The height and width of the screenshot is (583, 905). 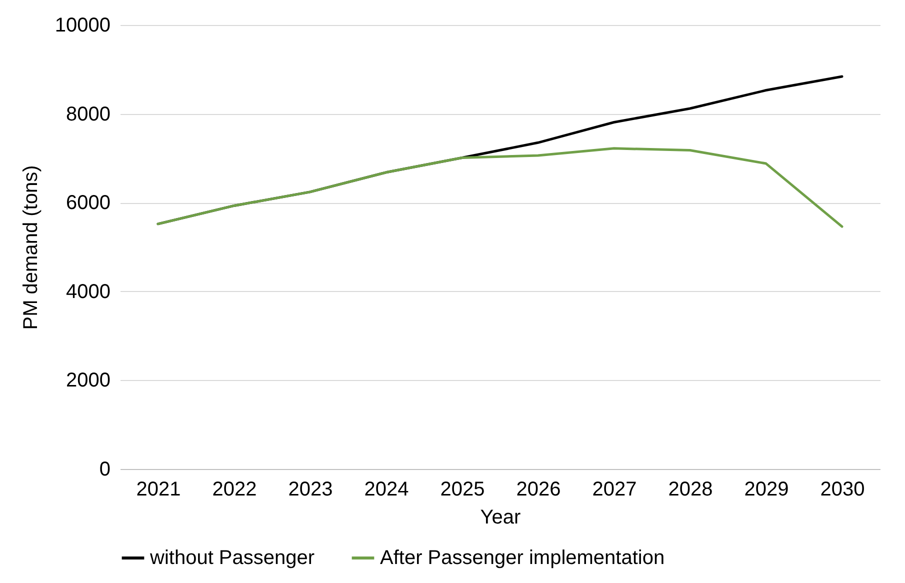 What do you see at coordinates (232, 558) in the screenshot?
I see `legend-label: without Passenger` at bounding box center [232, 558].